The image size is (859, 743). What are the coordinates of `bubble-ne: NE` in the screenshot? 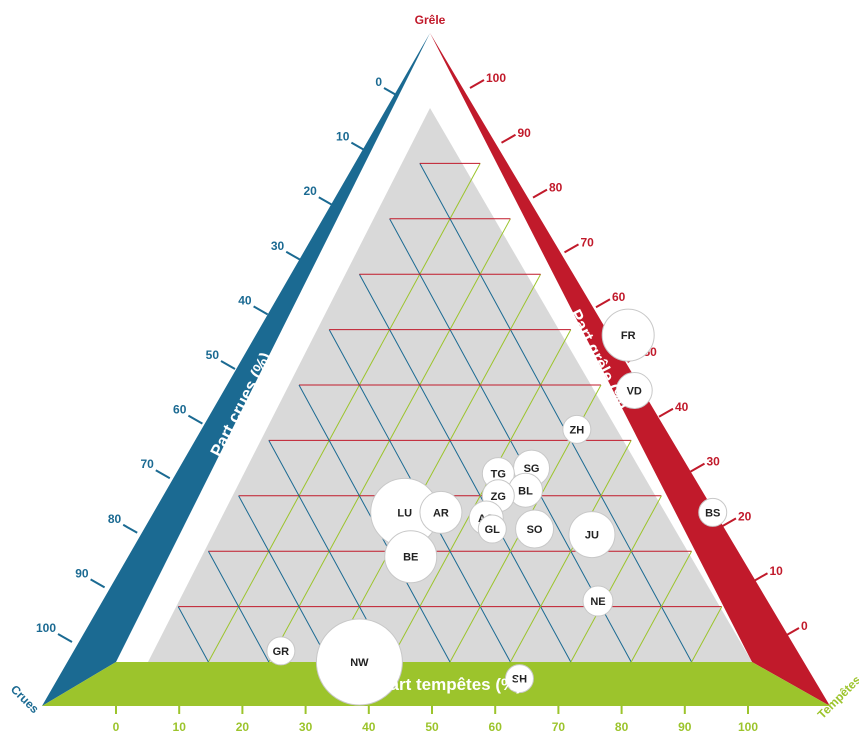 It's located at (598, 601).